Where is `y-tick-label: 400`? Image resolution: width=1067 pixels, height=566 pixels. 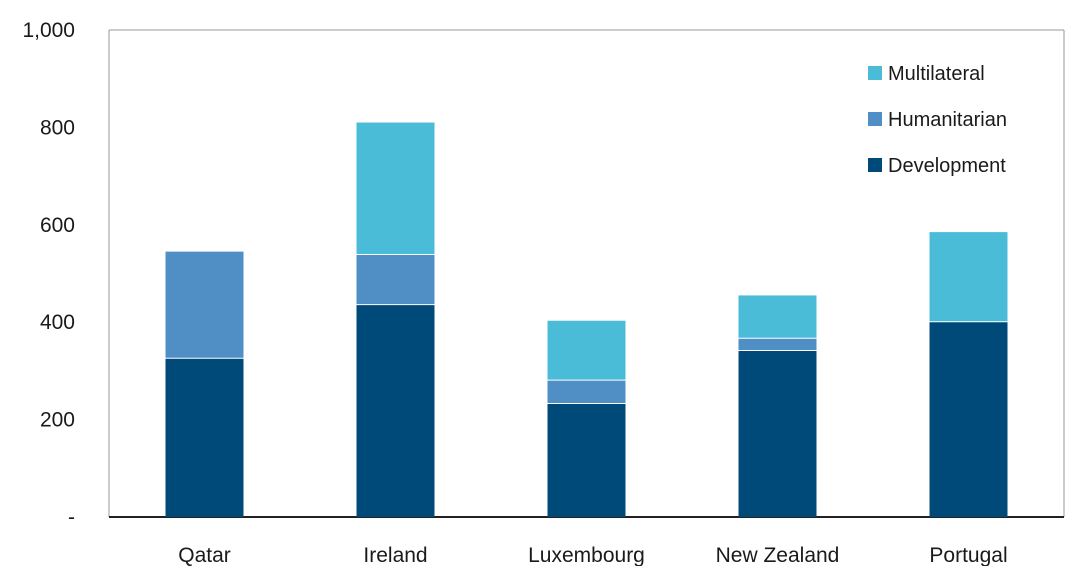 y-tick-label: 400 is located at coordinates (57, 322).